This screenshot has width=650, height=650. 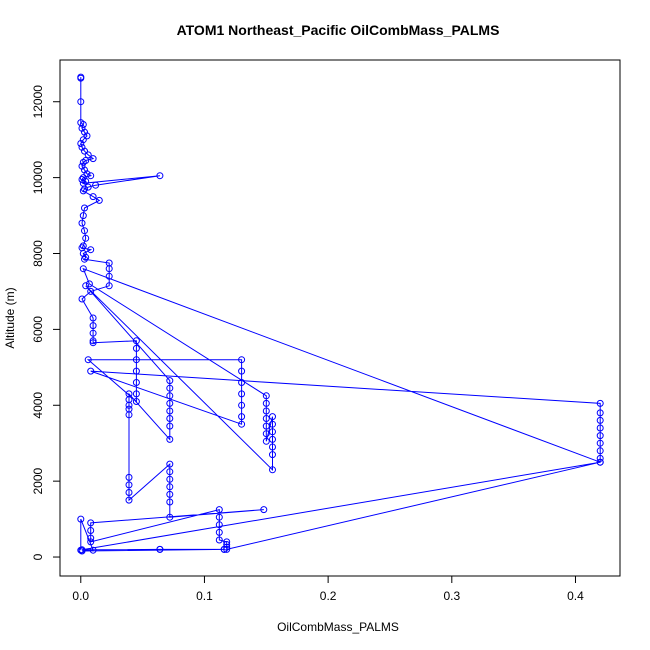 What do you see at coordinates (38, 102) in the screenshot?
I see `y-tick-label: 12000` at bounding box center [38, 102].